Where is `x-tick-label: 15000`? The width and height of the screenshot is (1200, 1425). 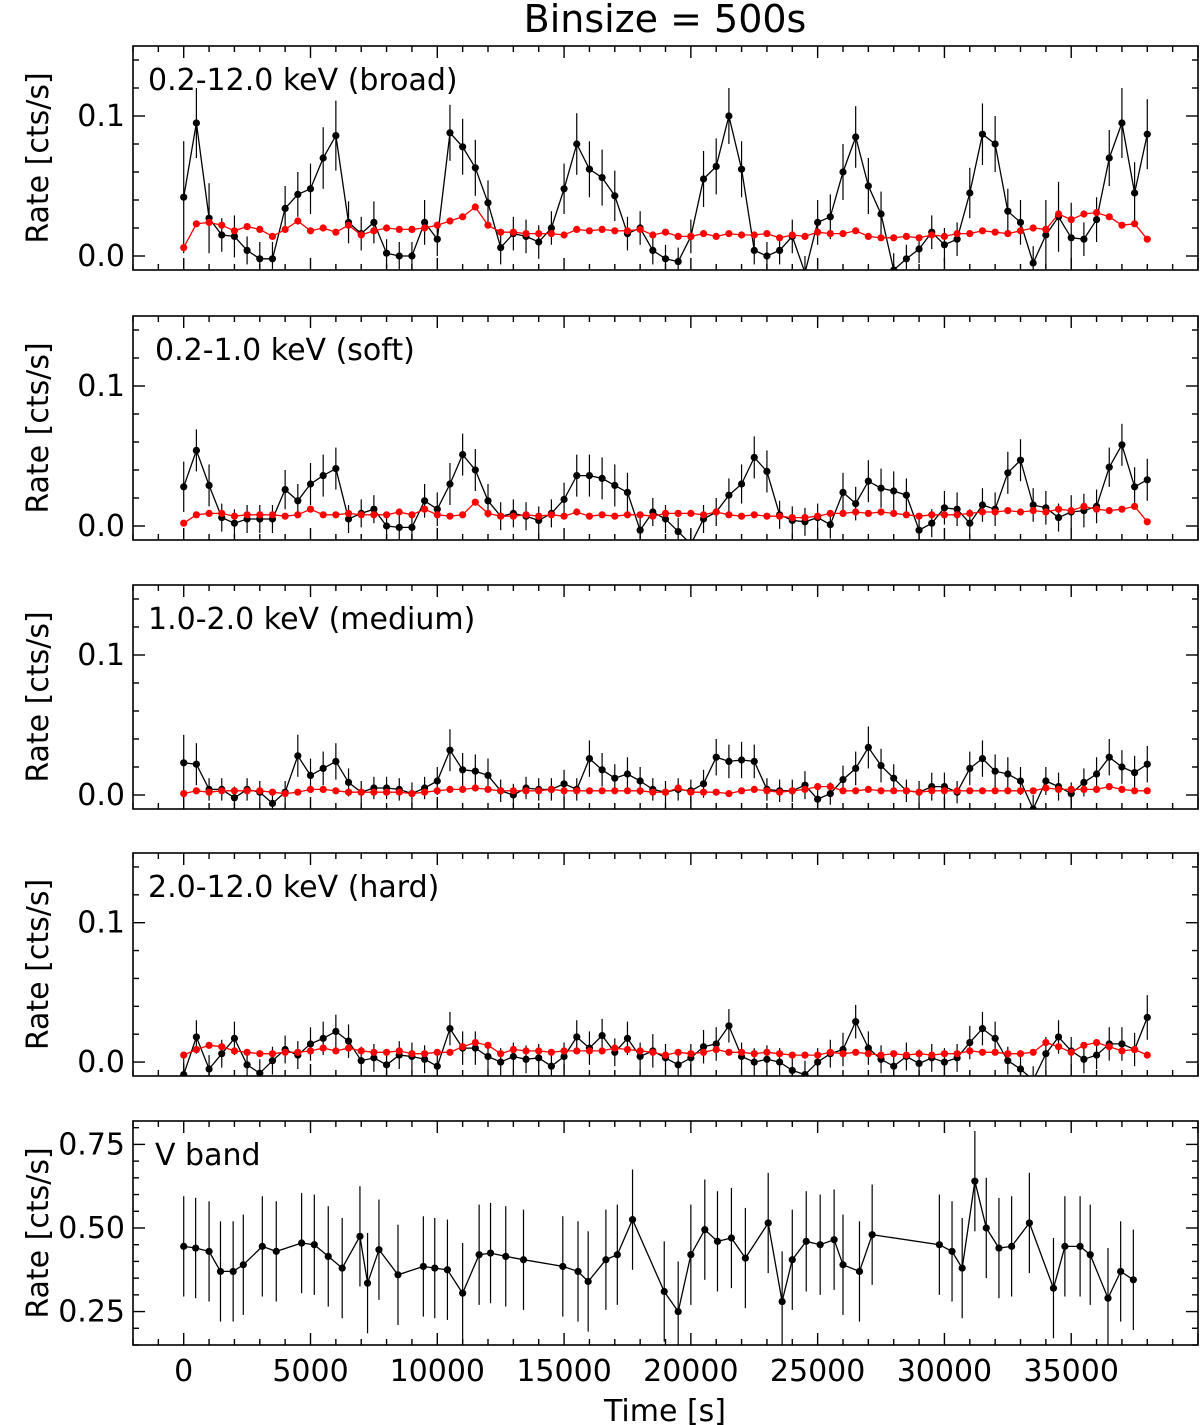
x-tick-label: 15000 is located at coordinates (563, 1371).